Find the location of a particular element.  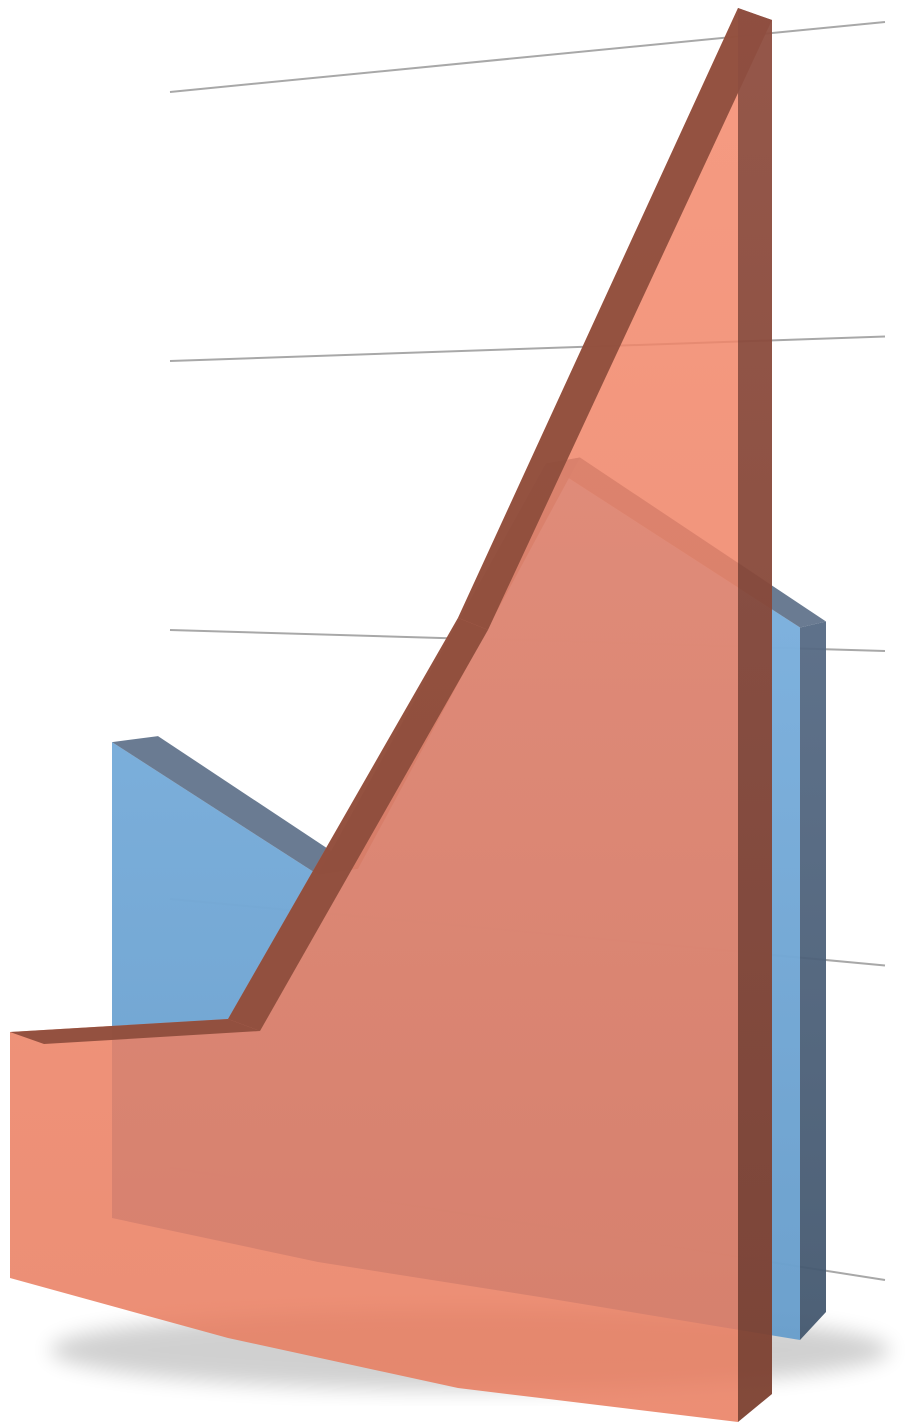

area-series-1-top-edge is located at coordinates (235, 805).